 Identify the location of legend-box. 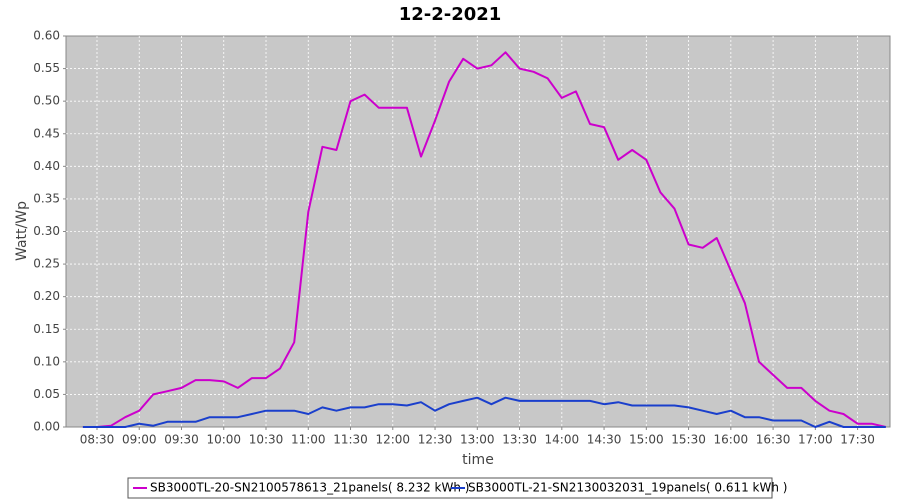
(450, 488).